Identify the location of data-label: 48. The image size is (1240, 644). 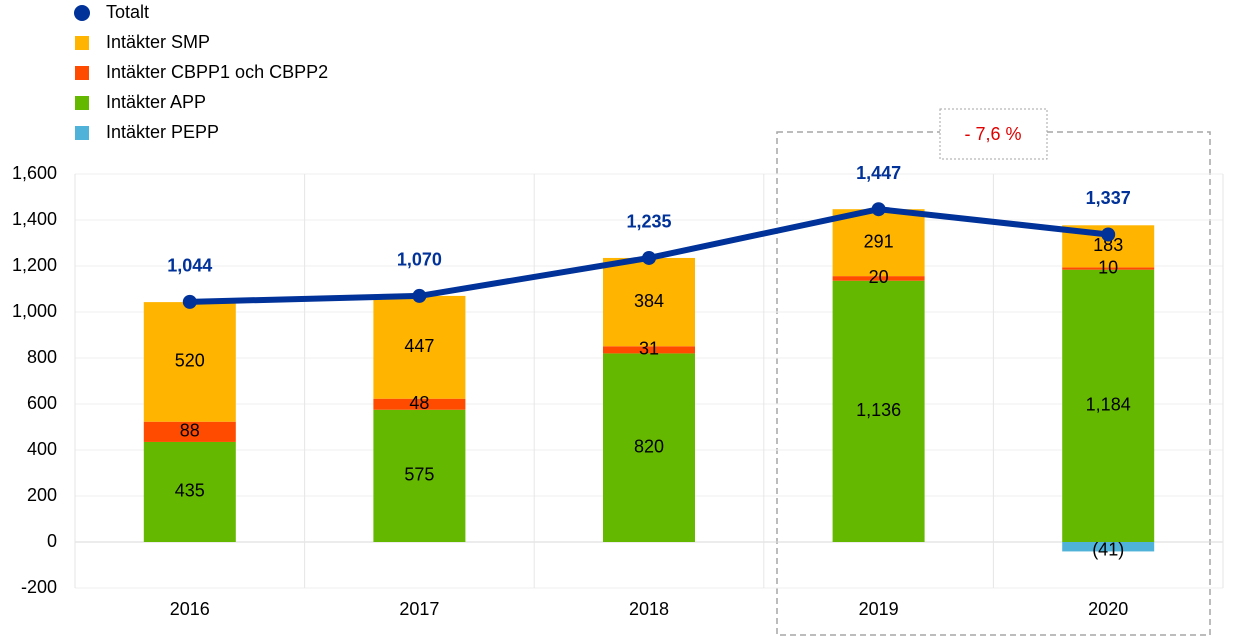
(419, 403).